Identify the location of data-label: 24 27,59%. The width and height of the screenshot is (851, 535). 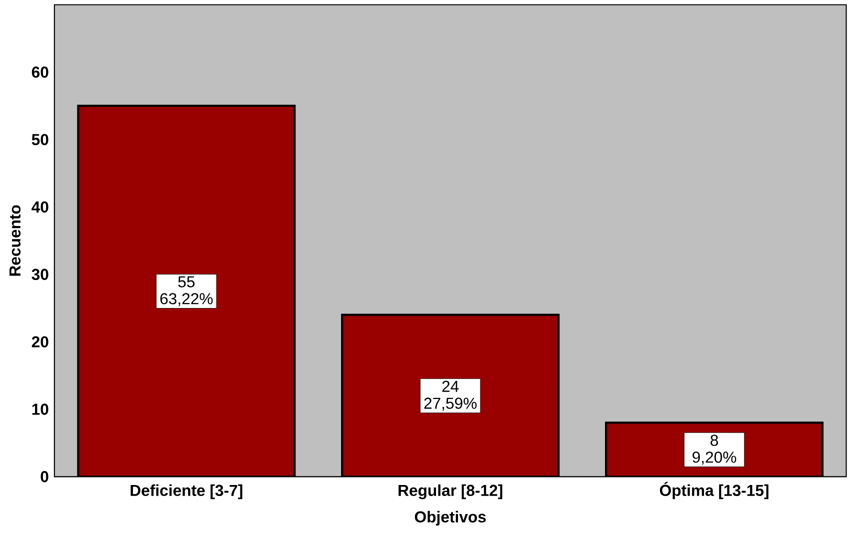
(450, 395).